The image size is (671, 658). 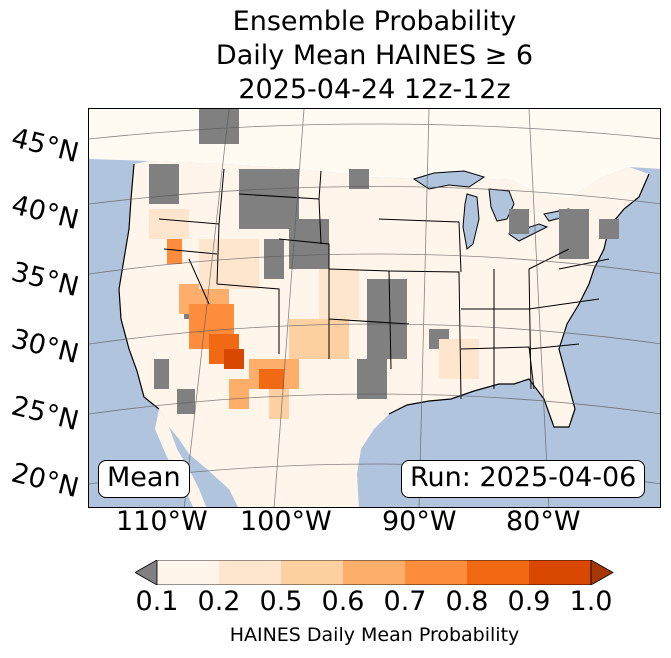 I want to click on title-line-1: Ensemble Probability, so click(x=374, y=21).